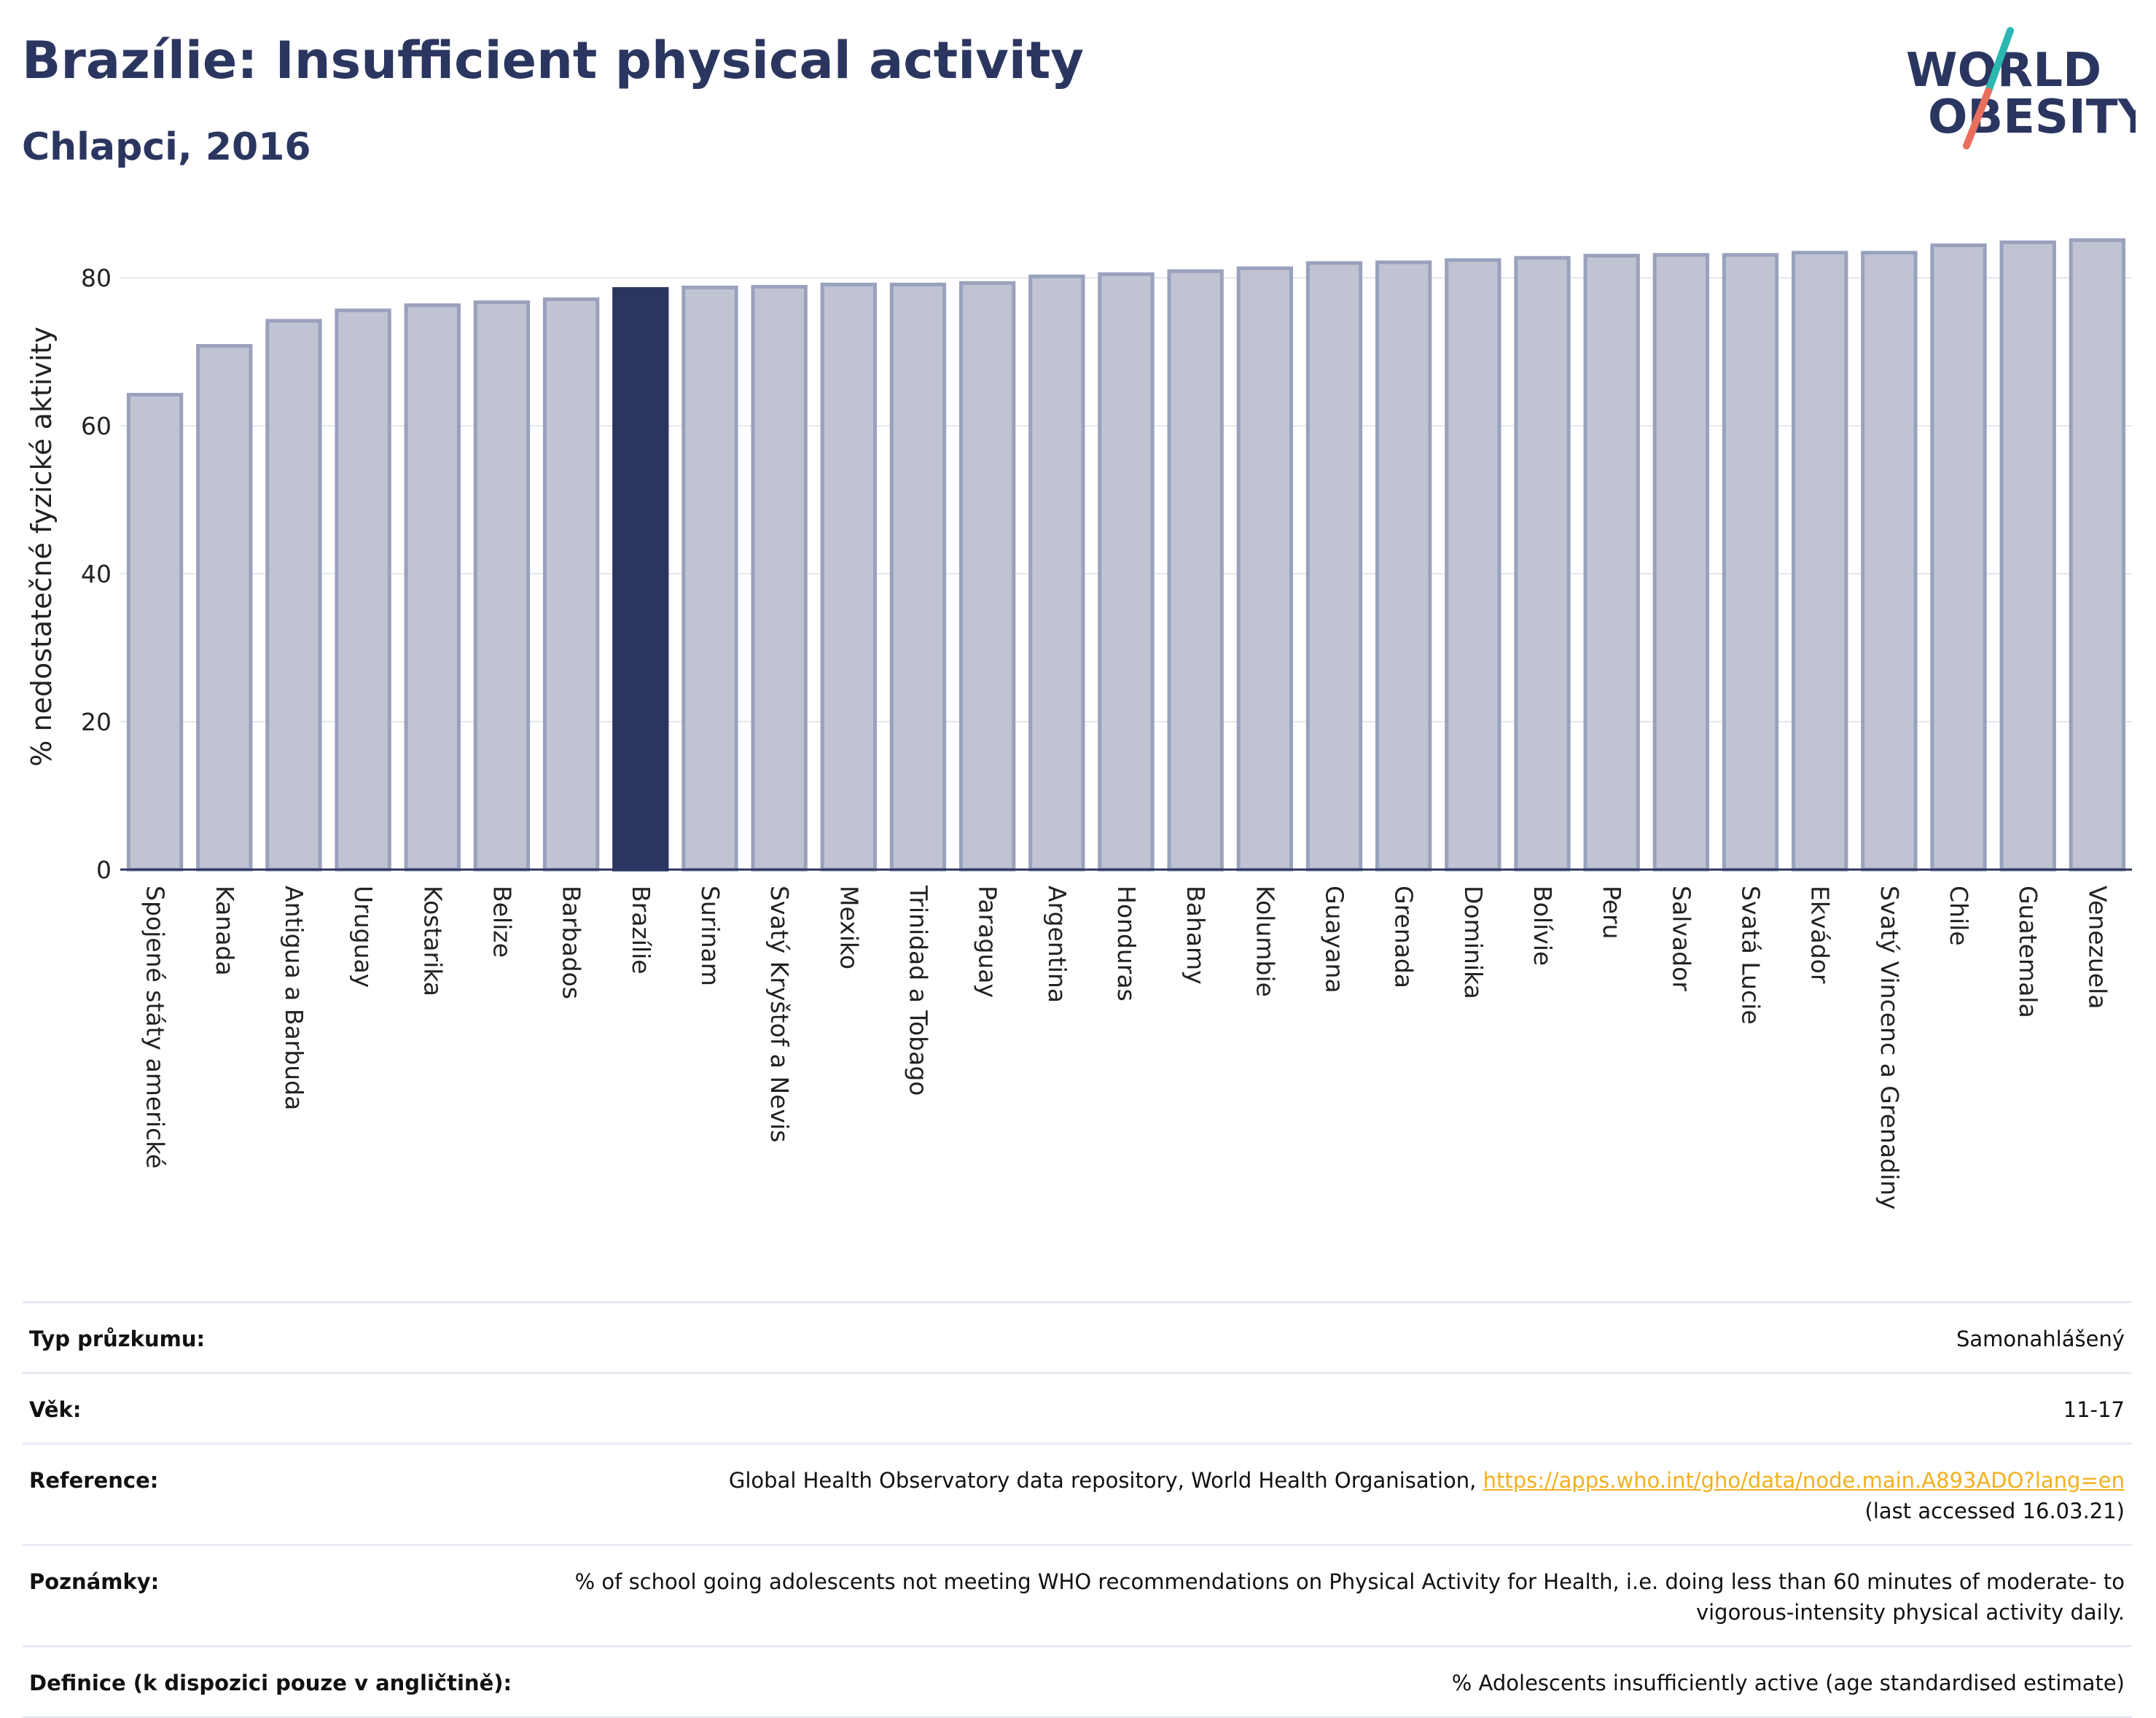 The width and height of the screenshot is (2156, 1718). Describe the element at coordinates (56, 1409) in the screenshot. I see `info-label: Věk:` at that location.